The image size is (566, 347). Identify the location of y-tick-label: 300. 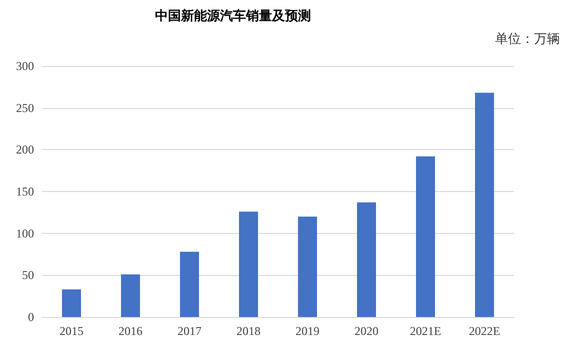
(25, 66).